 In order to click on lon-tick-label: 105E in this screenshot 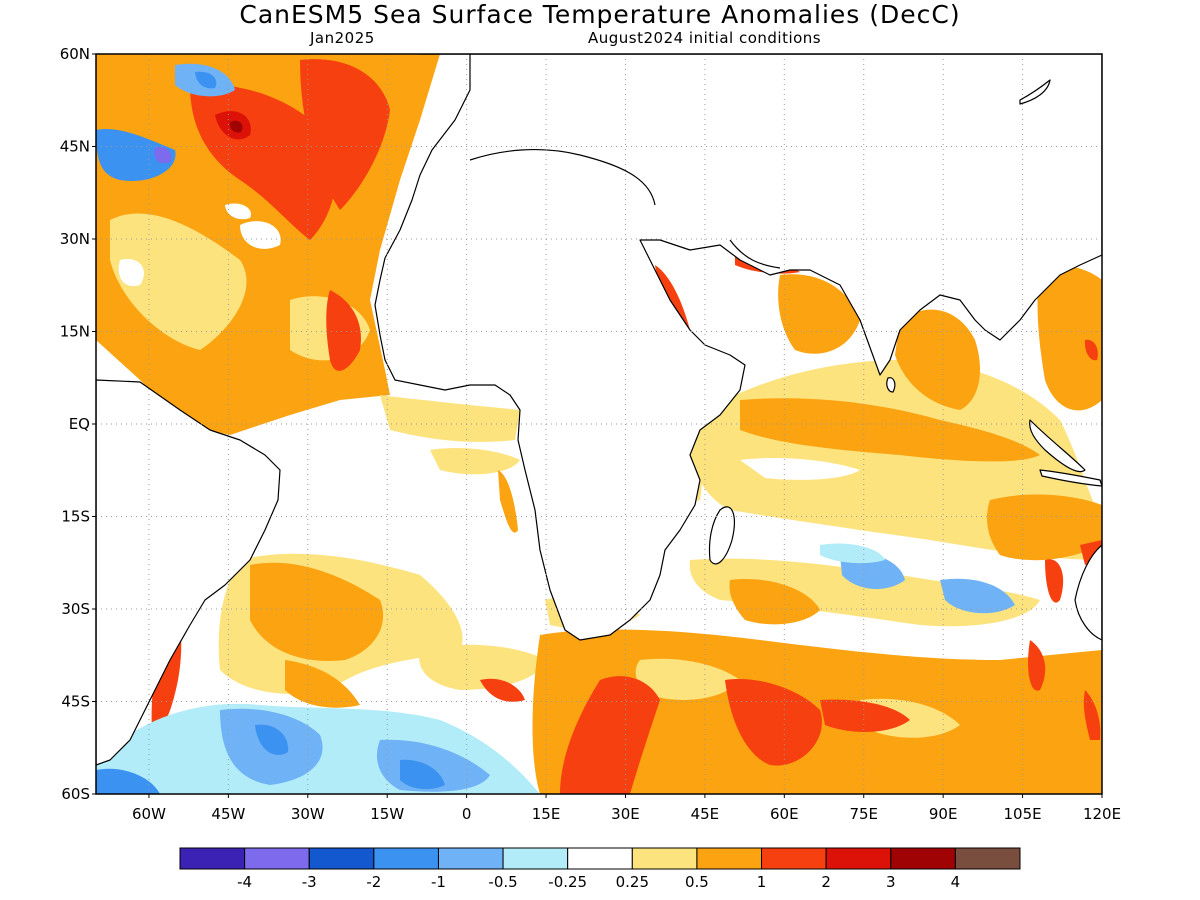, I will do `click(1023, 814)`.